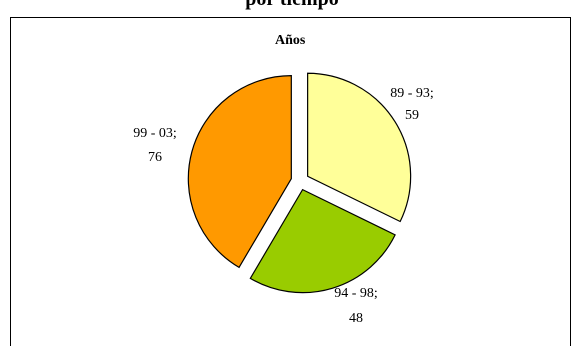 This screenshot has height=347, width=584. What do you see at coordinates (155, 133) in the screenshot?
I see `data-label-category: 99 - 03;` at bounding box center [155, 133].